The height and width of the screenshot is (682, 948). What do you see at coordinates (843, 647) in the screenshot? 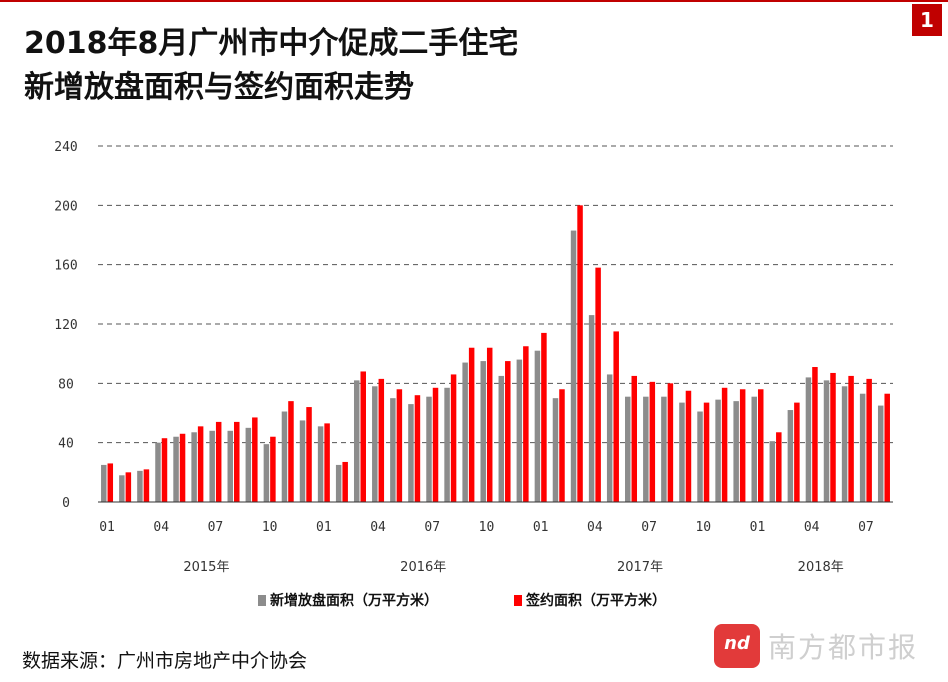
I see `newspaper-name: 南方都市报` at bounding box center [843, 647].